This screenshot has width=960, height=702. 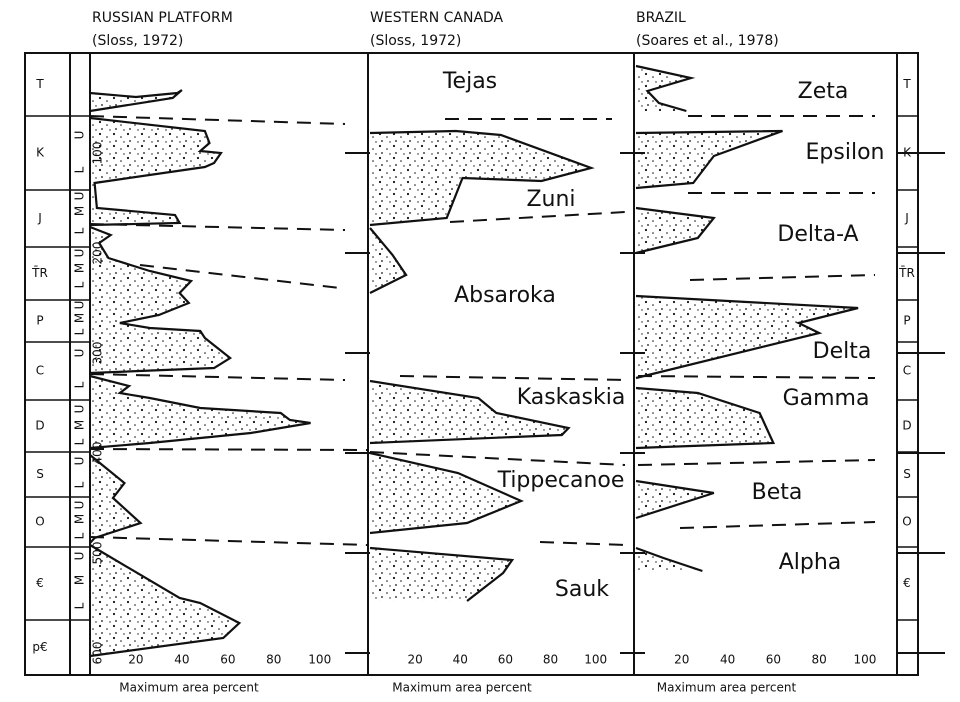 I want to click on panel-title: BRAZIL, so click(x=661, y=18).